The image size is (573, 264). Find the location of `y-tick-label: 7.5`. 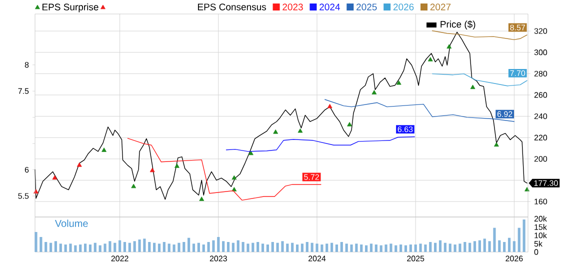

y-tick-label: 7.5 is located at coordinates (23, 91).